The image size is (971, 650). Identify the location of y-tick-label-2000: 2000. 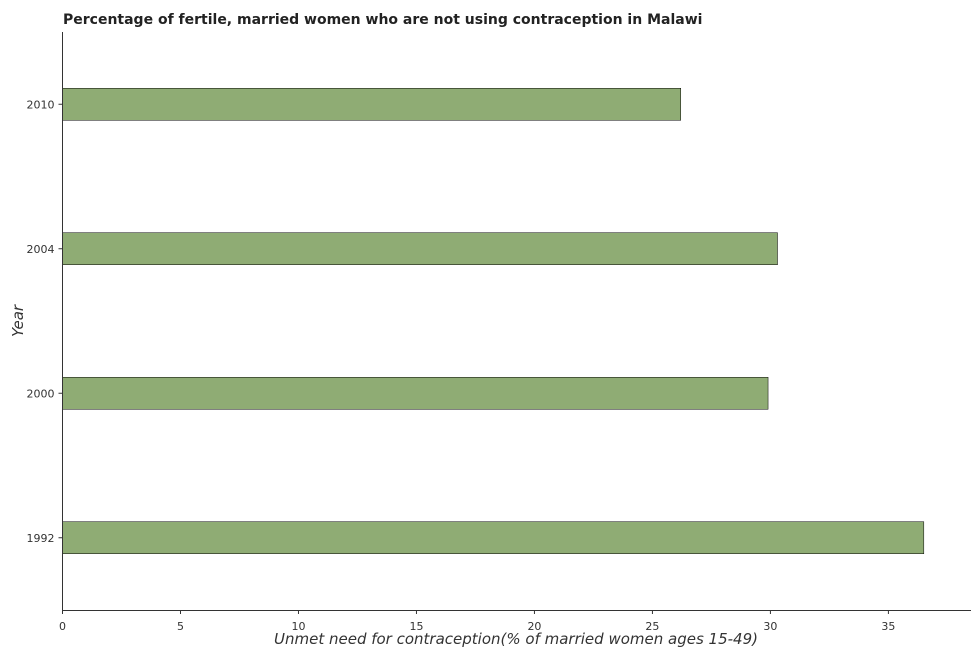
(41, 393).